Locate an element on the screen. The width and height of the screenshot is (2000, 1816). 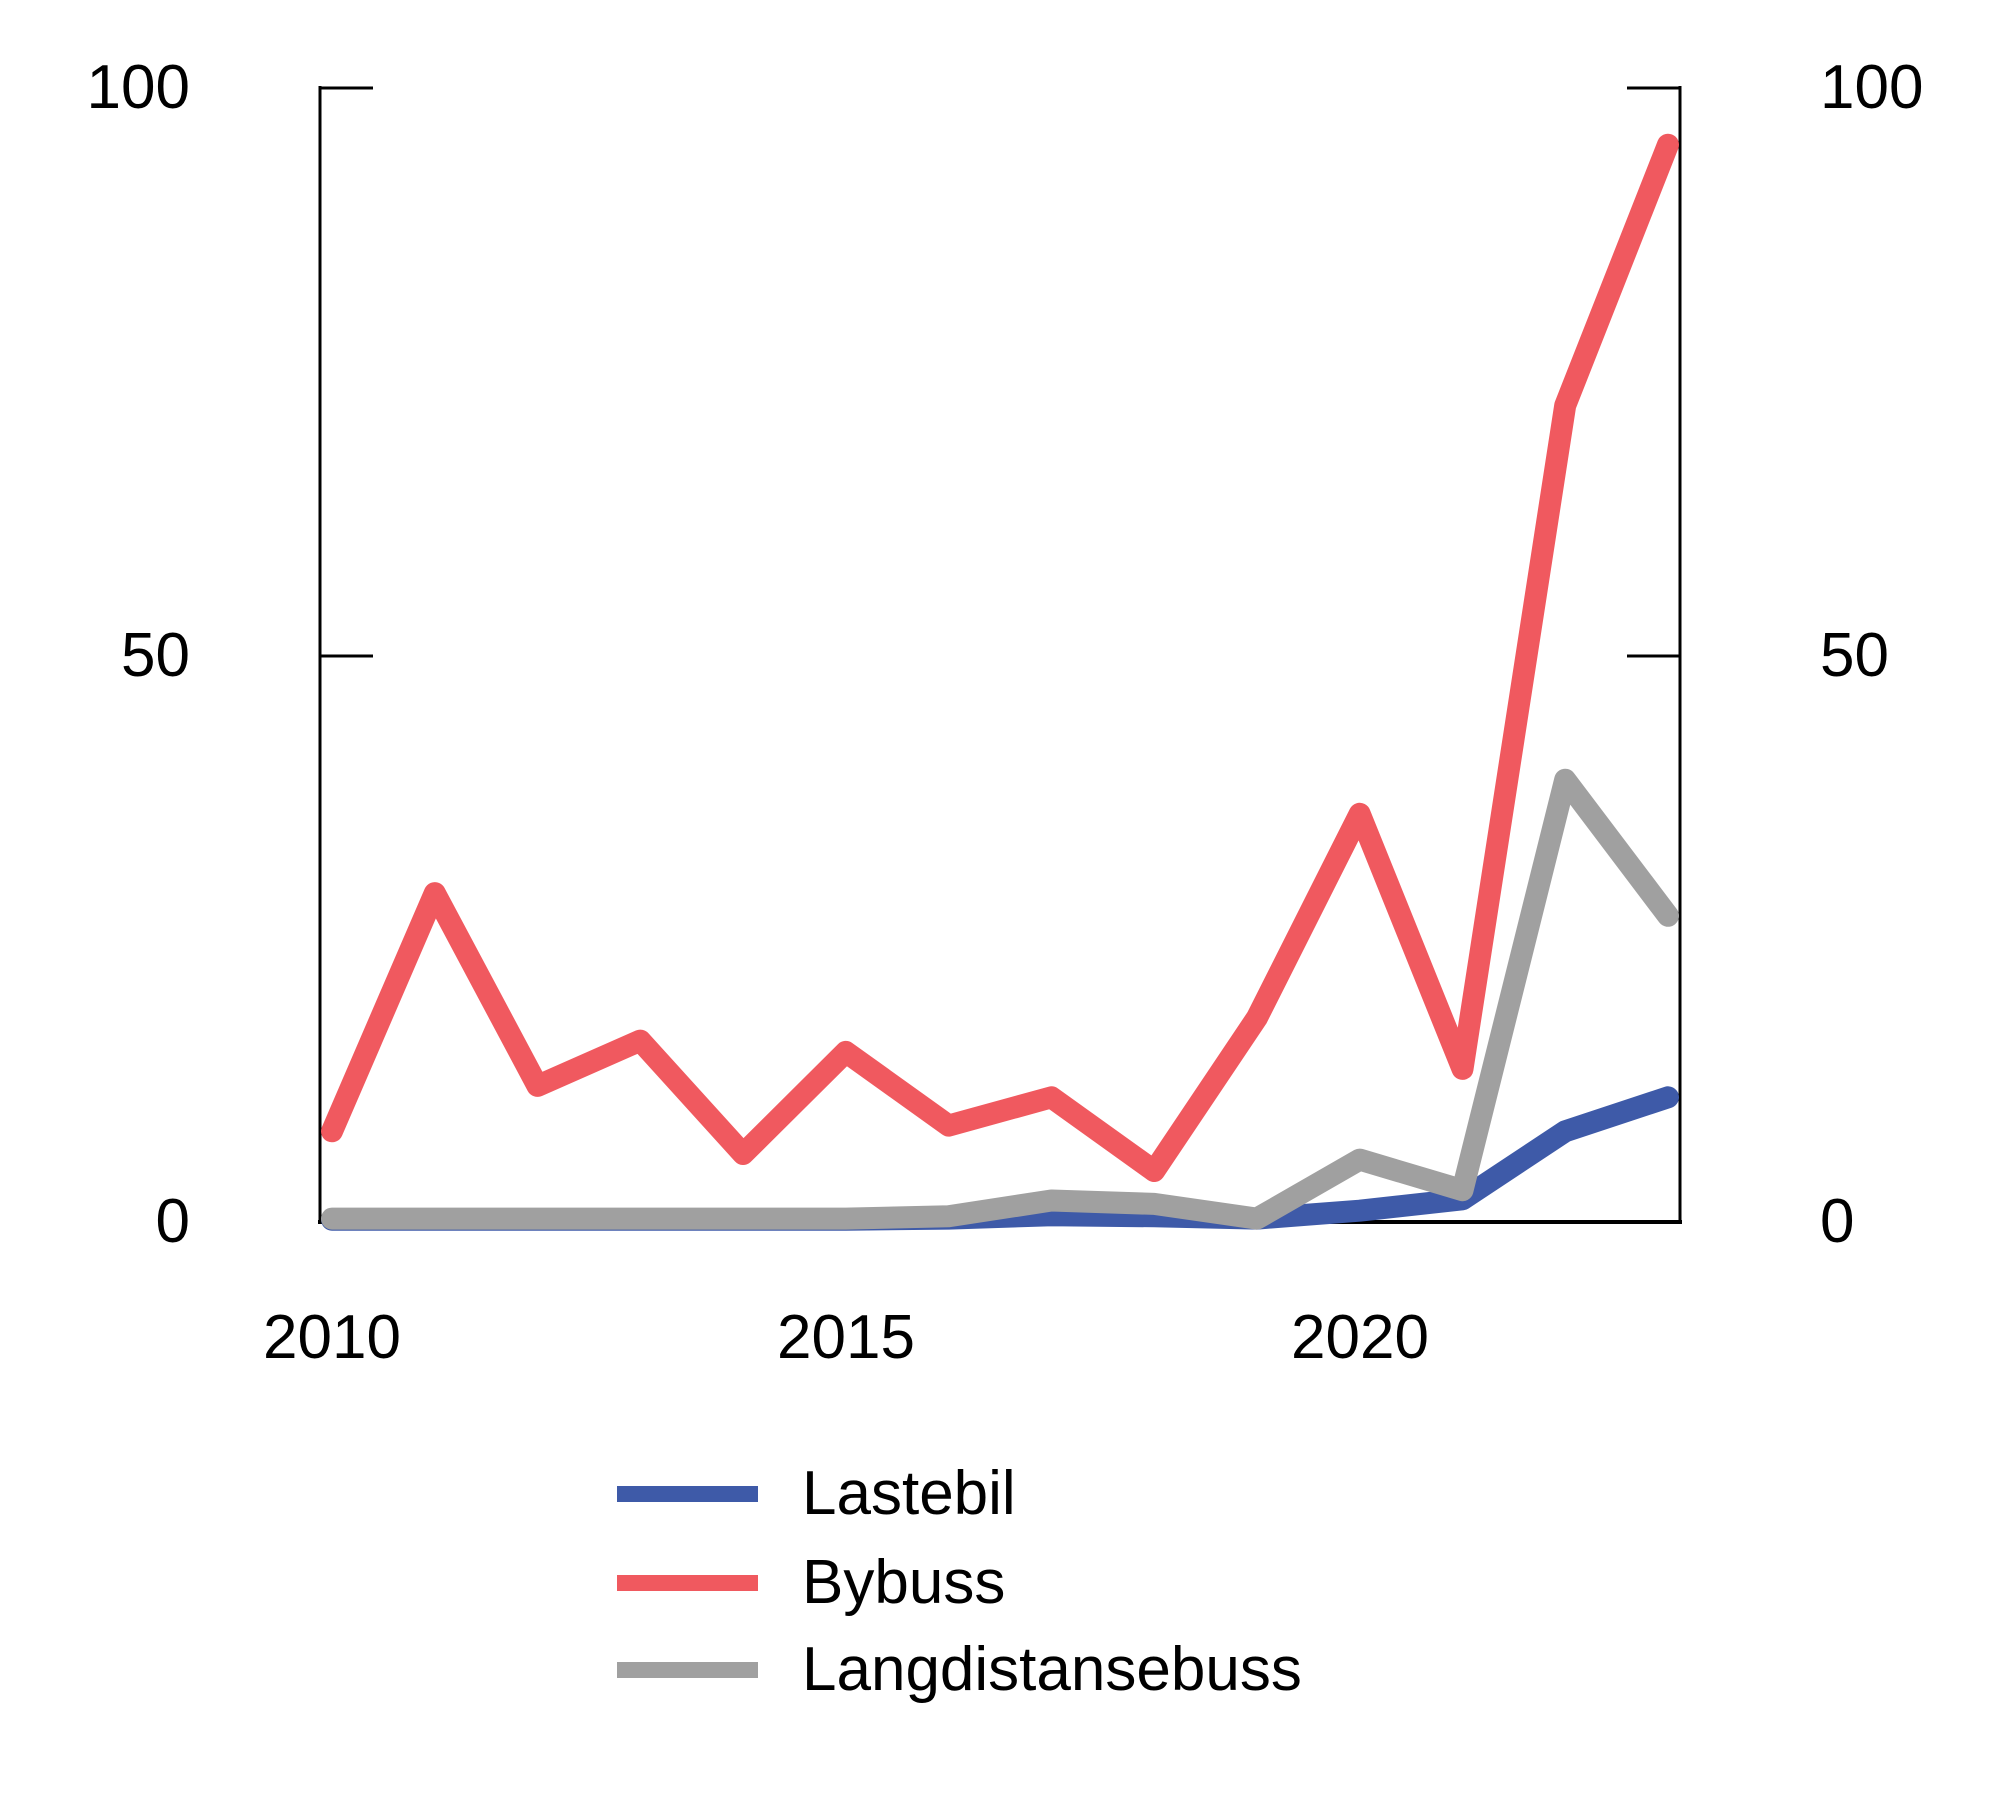
x-label-2020: 2020 is located at coordinates (1360, 1337).